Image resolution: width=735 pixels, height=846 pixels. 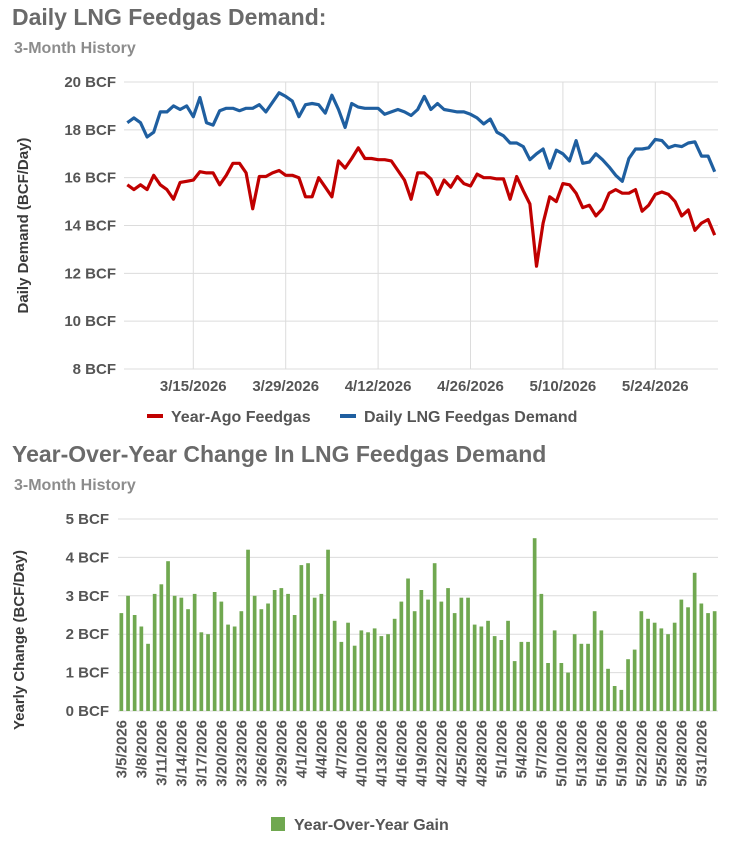 I want to click on x-tick-label: 5/31/2026, so click(x=701, y=753).